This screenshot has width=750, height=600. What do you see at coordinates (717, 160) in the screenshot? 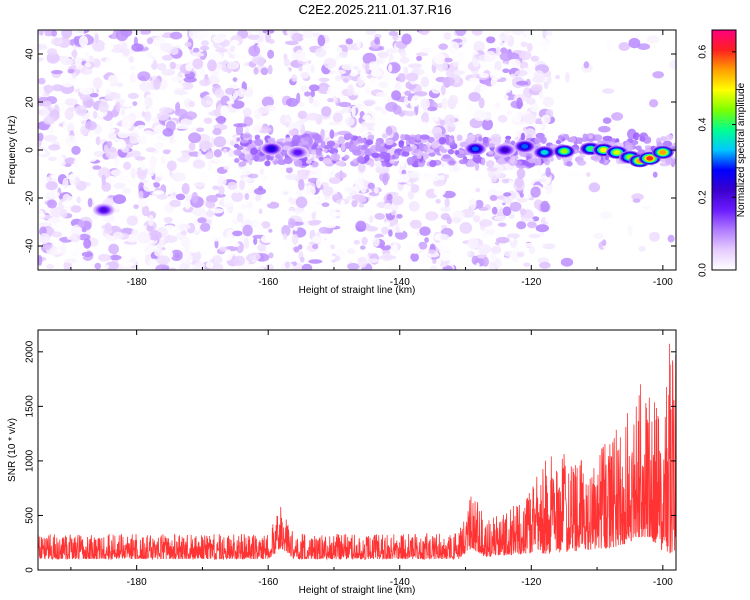
I see `colorbar-ticks: 0.0 0.2 0.4 0.6` at bounding box center [717, 160].